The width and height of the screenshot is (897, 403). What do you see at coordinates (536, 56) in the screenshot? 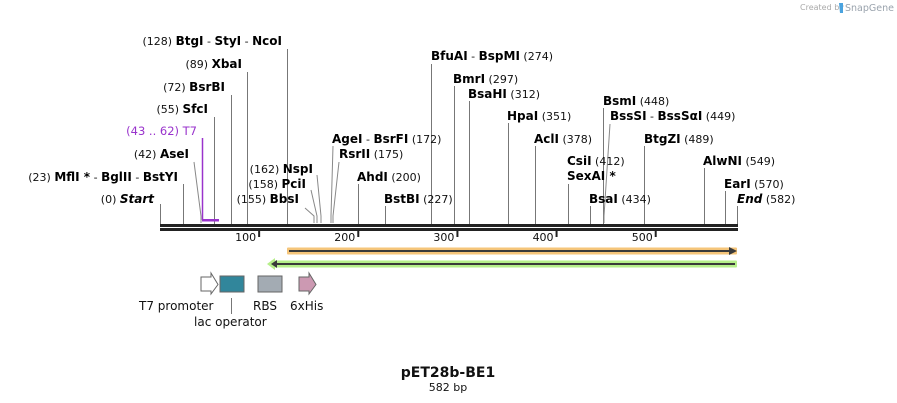
I see `site-position: (274)` at bounding box center [536, 56].